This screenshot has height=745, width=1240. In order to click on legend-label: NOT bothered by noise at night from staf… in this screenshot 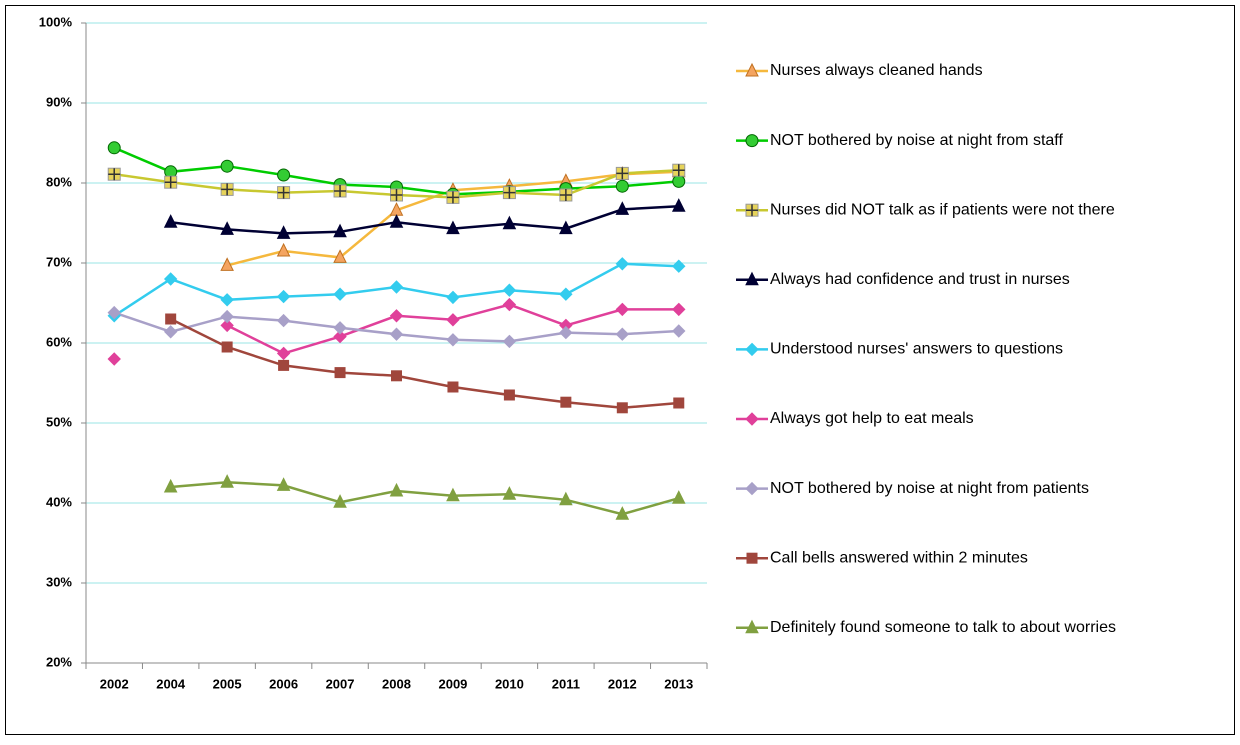, I will do `click(916, 140)`.